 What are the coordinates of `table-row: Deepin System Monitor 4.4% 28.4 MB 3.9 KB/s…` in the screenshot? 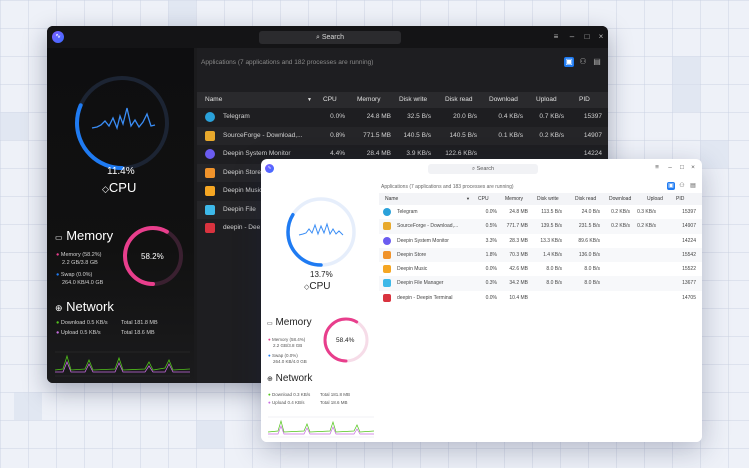 It's located at (402, 154).